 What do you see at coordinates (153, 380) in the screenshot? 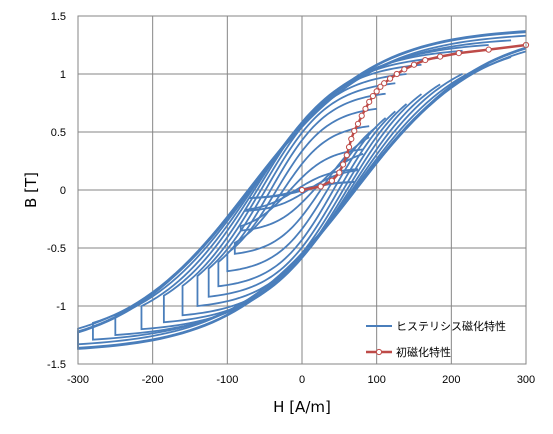
I see `x-tick-label: -200` at bounding box center [153, 380].